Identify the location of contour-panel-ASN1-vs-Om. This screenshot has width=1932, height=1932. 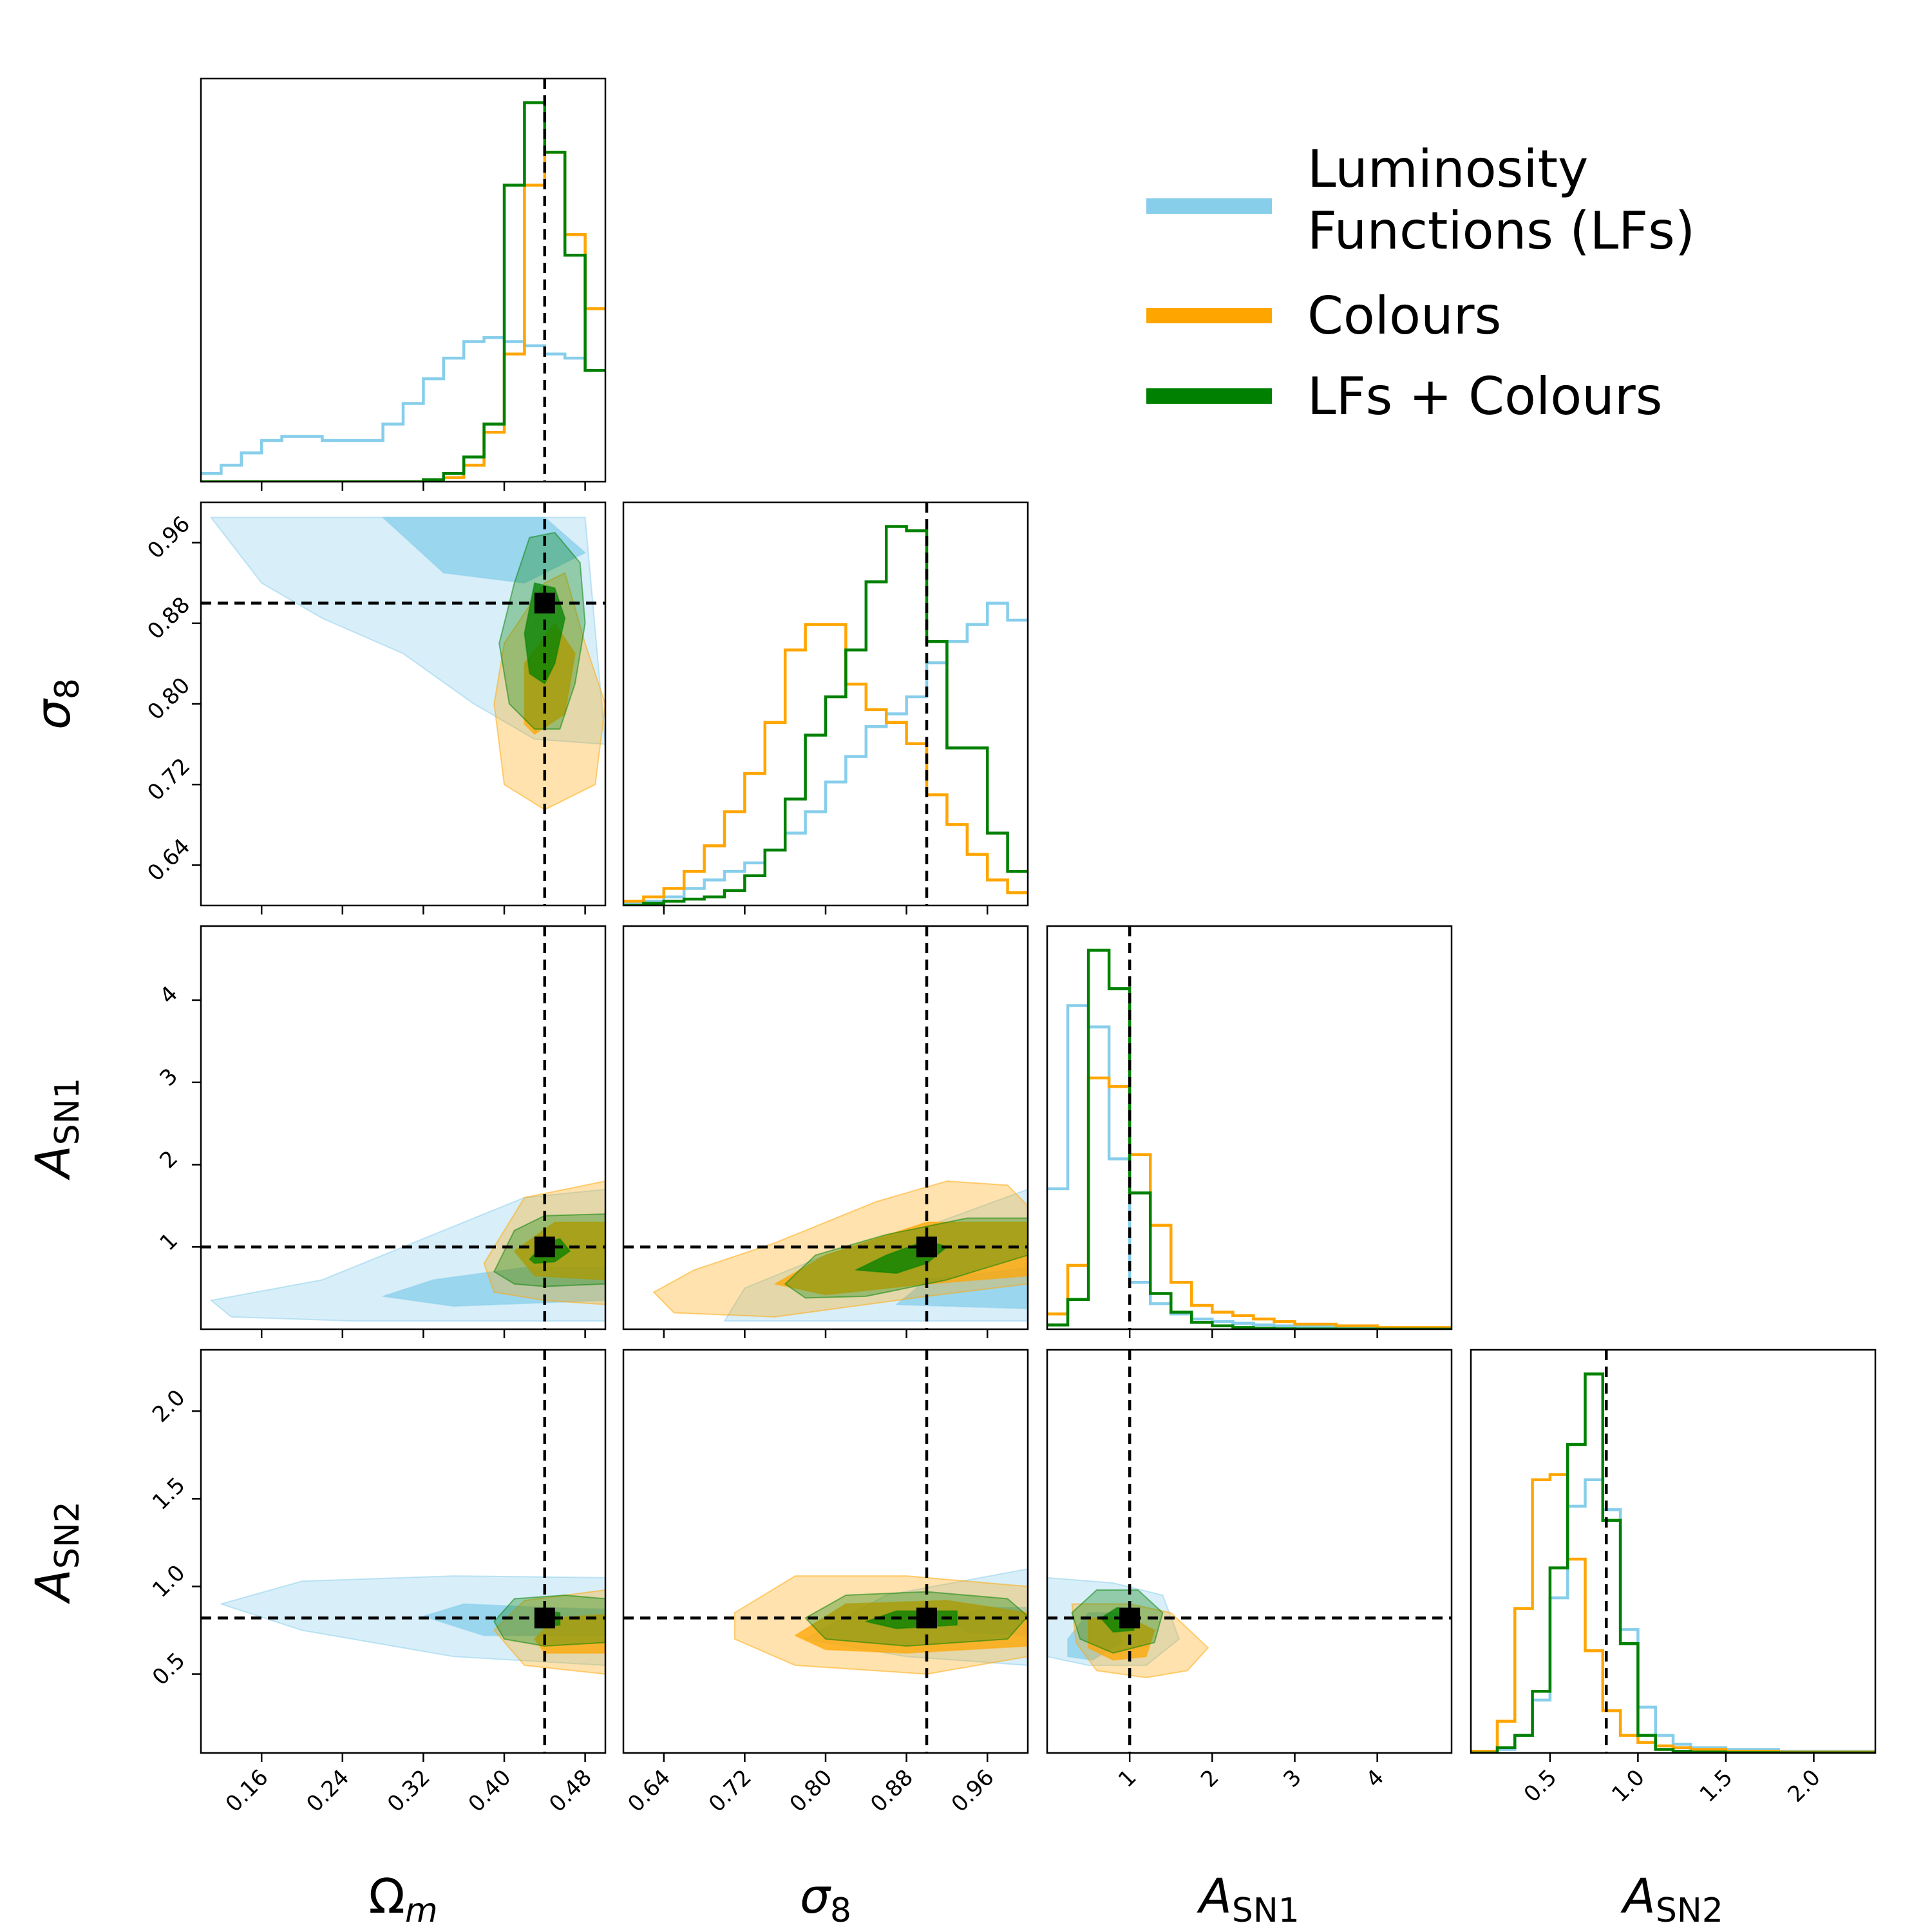
(399, 1131).